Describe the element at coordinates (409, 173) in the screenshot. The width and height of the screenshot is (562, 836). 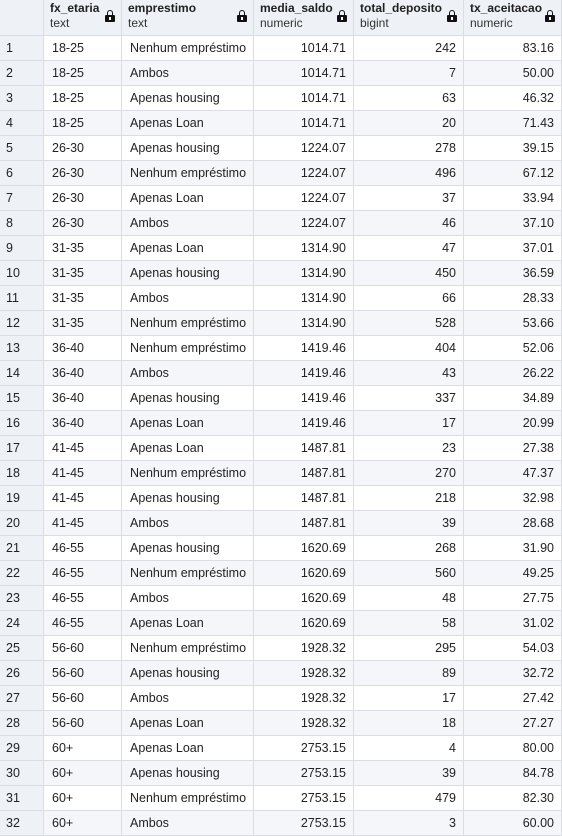
I see `cell-total-deposito: 496` at that location.